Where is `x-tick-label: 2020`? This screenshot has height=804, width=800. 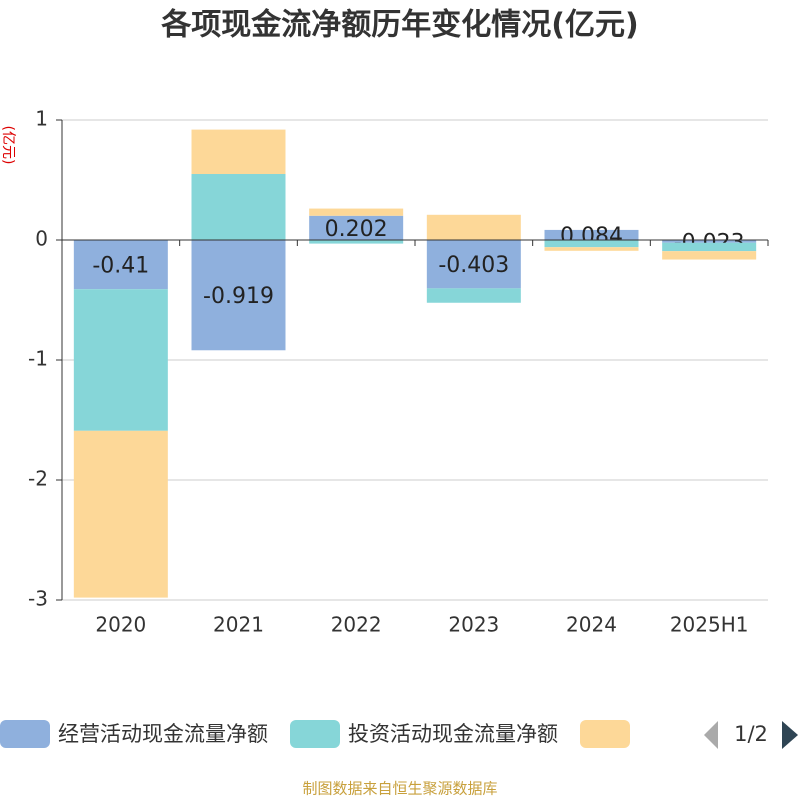 x-tick-label: 2020 is located at coordinates (120, 625).